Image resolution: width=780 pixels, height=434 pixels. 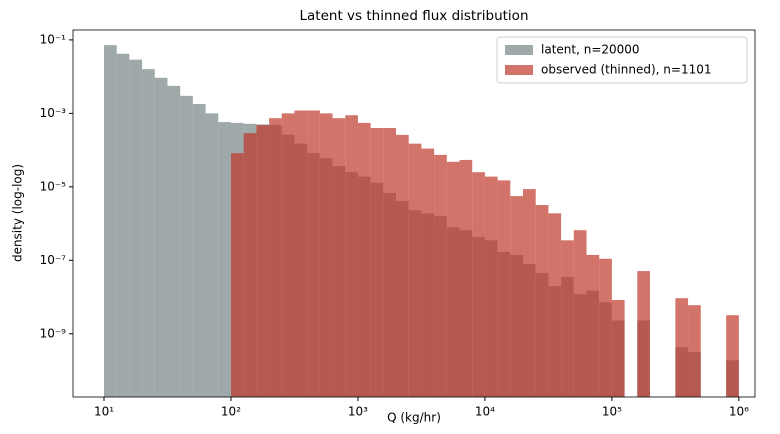 What do you see at coordinates (739, 412) in the screenshot?
I see `x-tick-label: 10⁶` at bounding box center [739, 412].